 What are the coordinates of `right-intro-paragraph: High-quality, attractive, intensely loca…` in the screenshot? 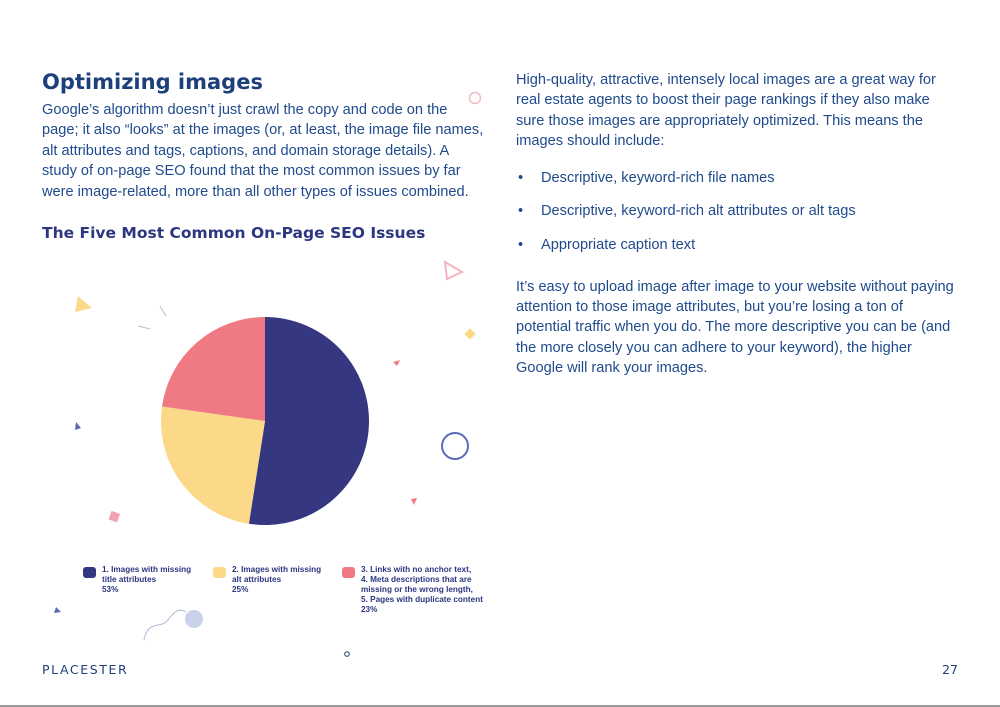 It's located at (726, 111).